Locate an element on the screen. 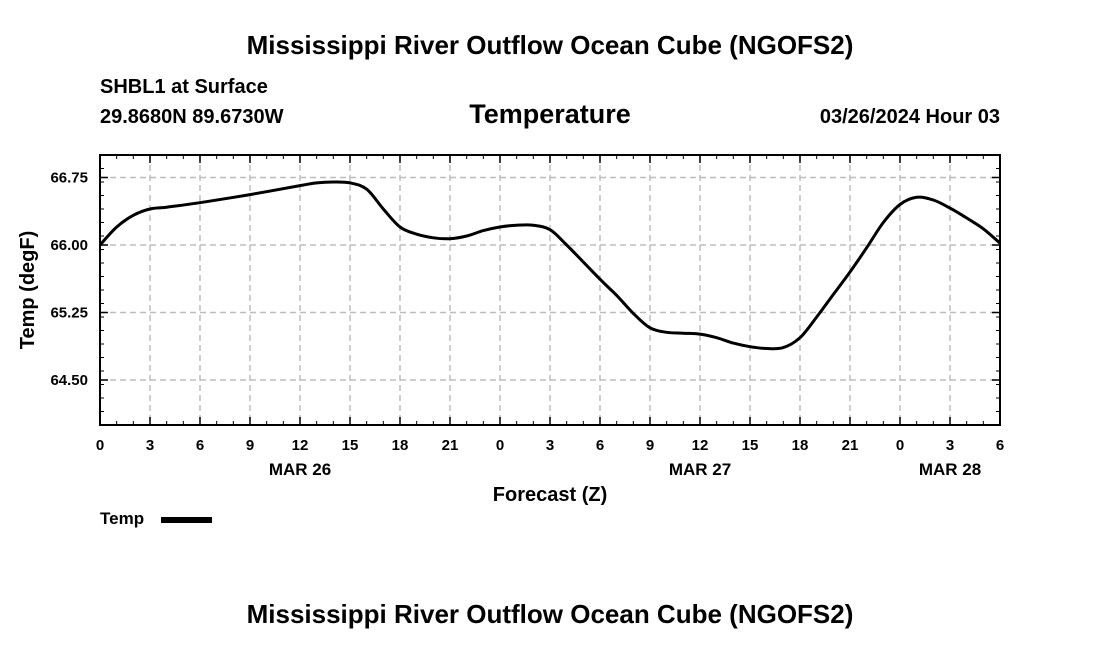 Image resolution: width=1100 pixels, height=650 pixels. date-label: MAR 27 is located at coordinates (700, 469).